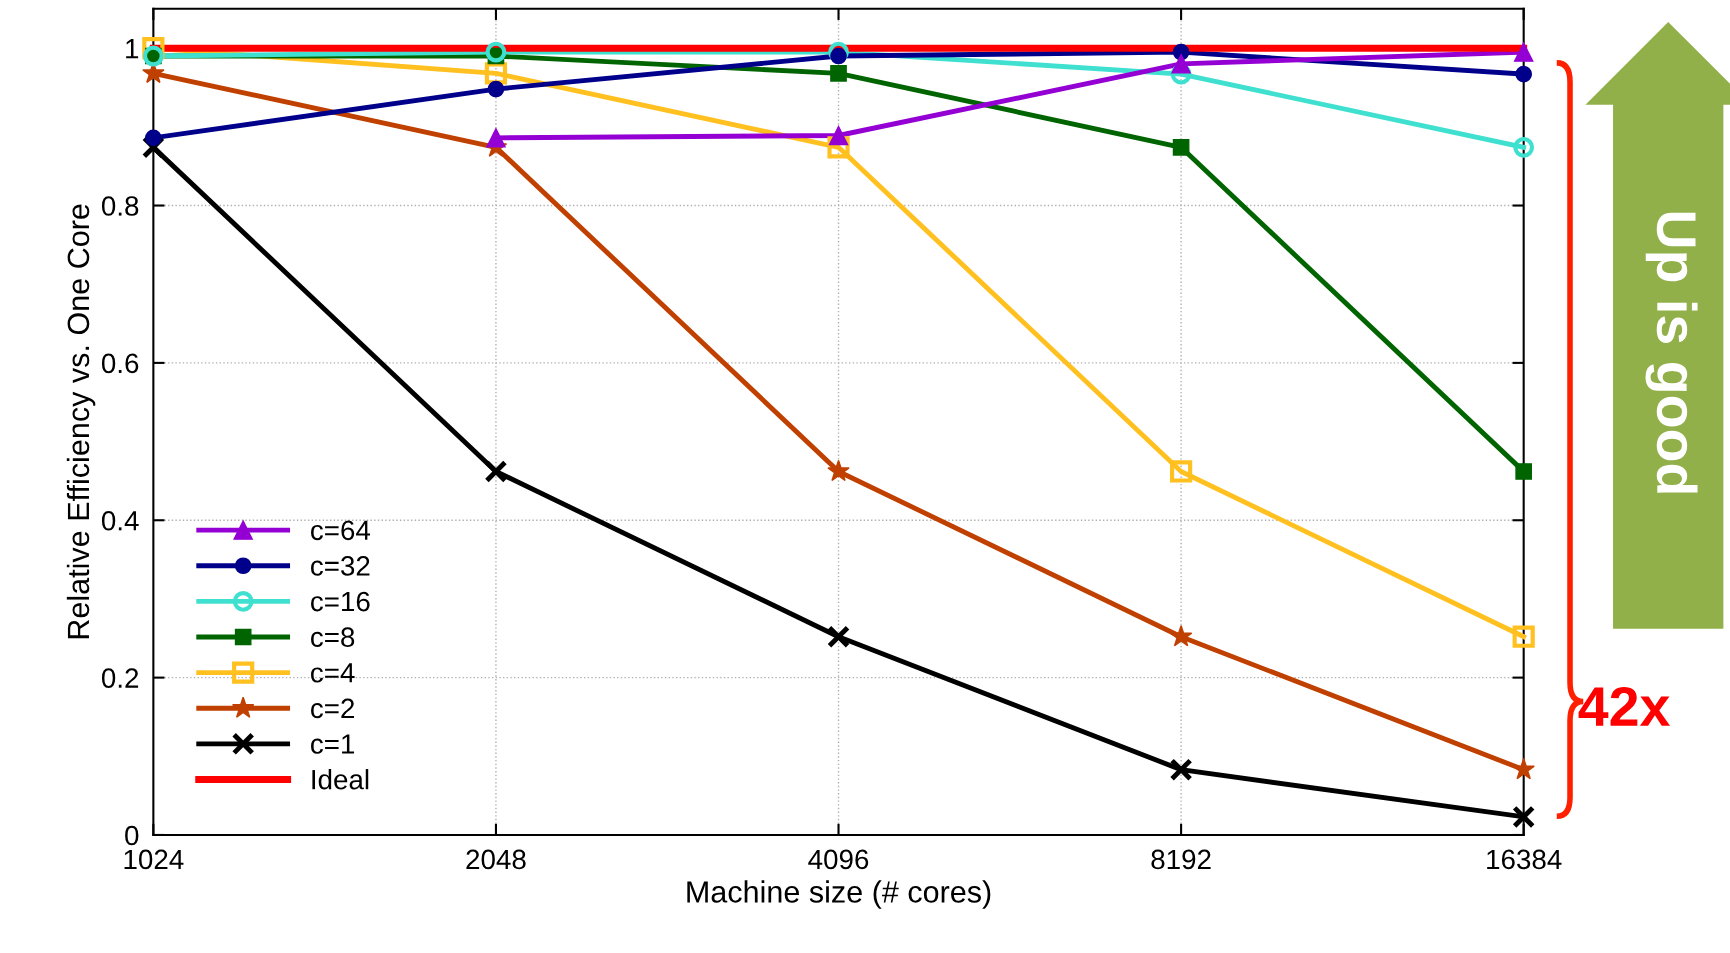 The height and width of the screenshot is (953, 1730). What do you see at coordinates (1671, 352) in the screenshot?
I see `text: Up is good` at bounding box center [1671, 352].